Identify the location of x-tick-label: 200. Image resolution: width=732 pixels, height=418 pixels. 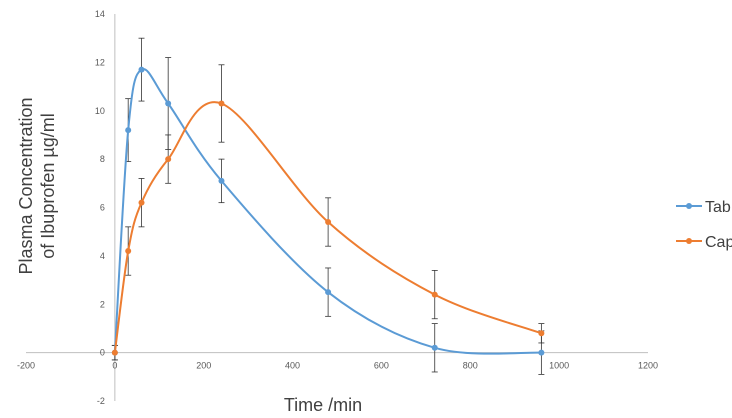
(203, 366).